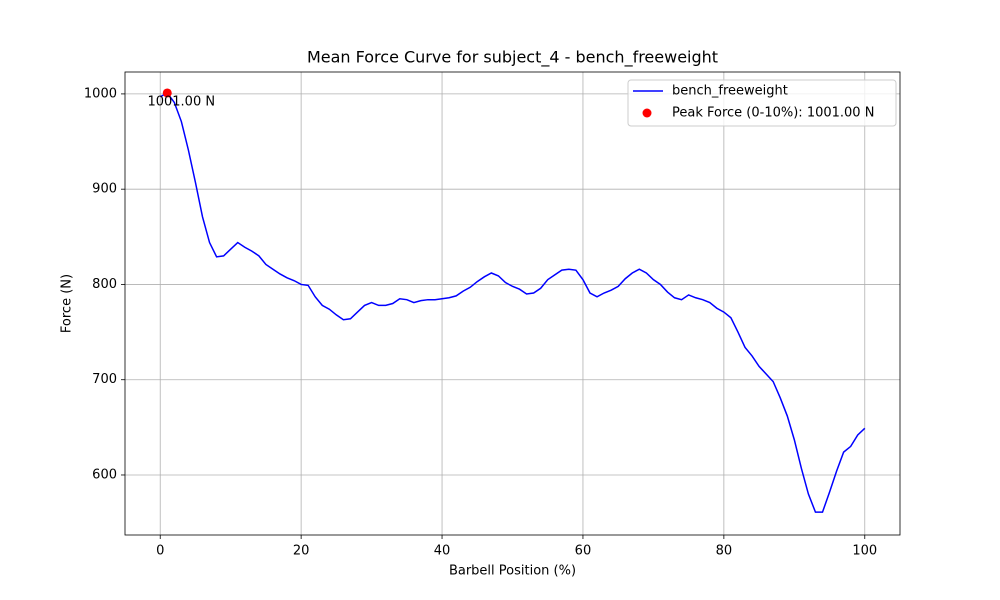  What do you see at coordinates (647, 113) in the screenshot?
I see `legend-swatch` at bounding box center [647, 113].